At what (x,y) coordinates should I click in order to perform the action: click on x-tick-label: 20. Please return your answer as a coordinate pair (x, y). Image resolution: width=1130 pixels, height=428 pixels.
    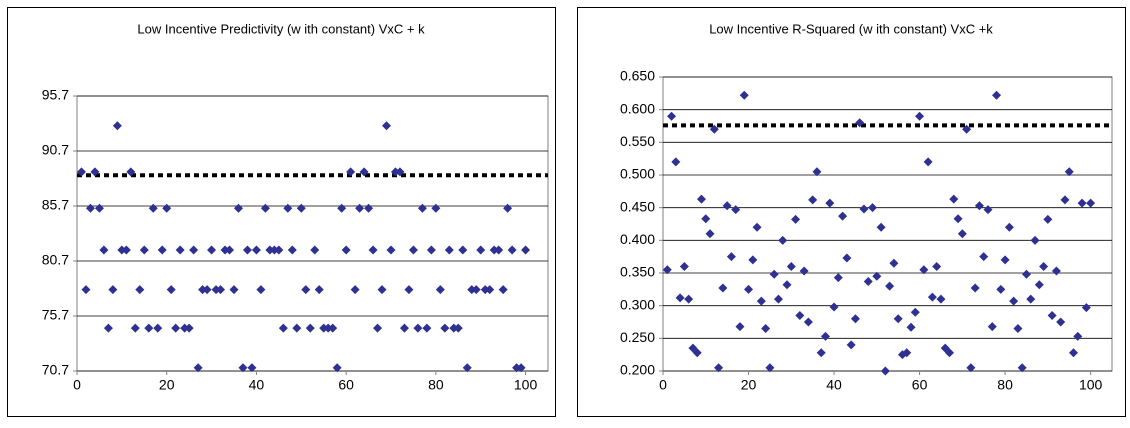
    Looking at the image, I should click on (167, 385).